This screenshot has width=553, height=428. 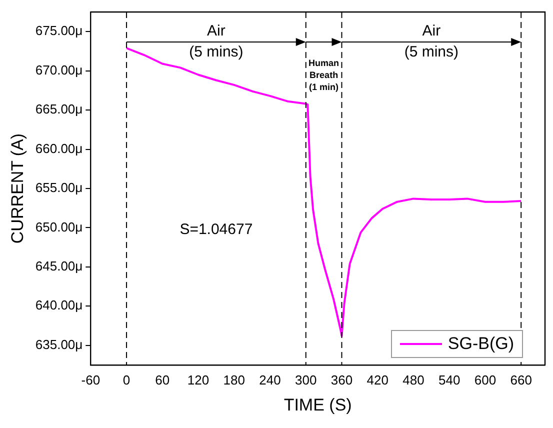 What do you see at coordinates (59, 188) in the screenshot?
I see `y-tick-label: 655.00μ` at bounding box center [59, 188].